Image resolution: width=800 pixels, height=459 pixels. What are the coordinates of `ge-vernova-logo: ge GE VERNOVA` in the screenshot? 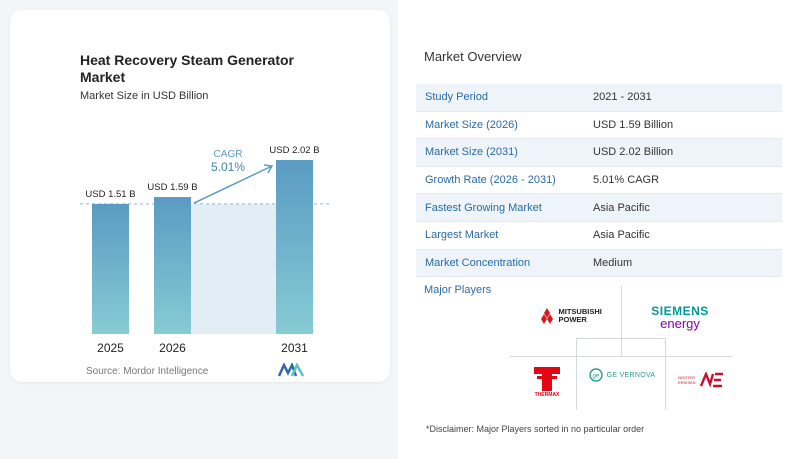 It's located at (622, 375).